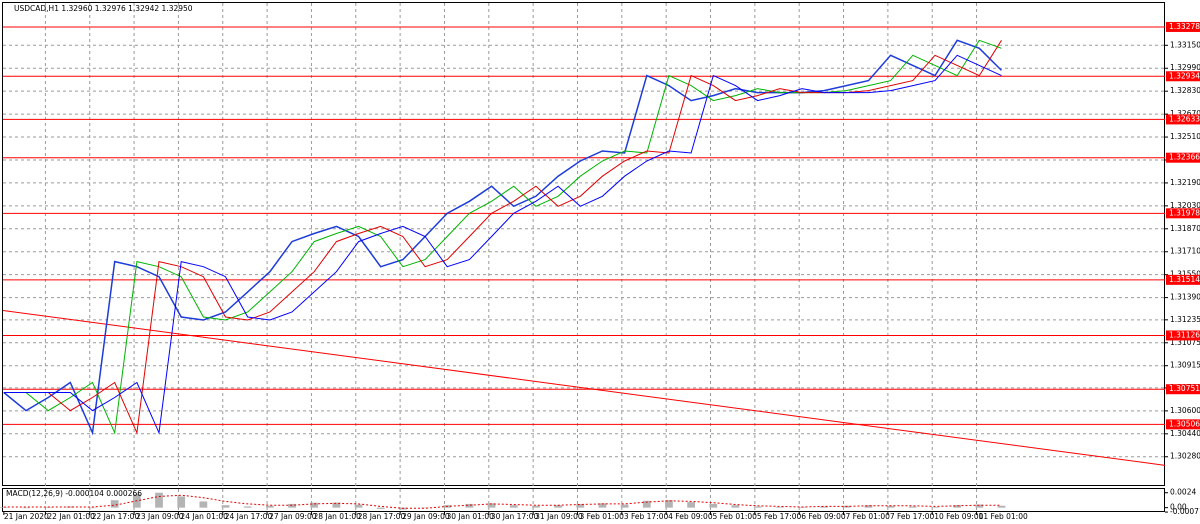  I want to click on x-tick-label: 6 Feb 09:00, so click(823, 516).